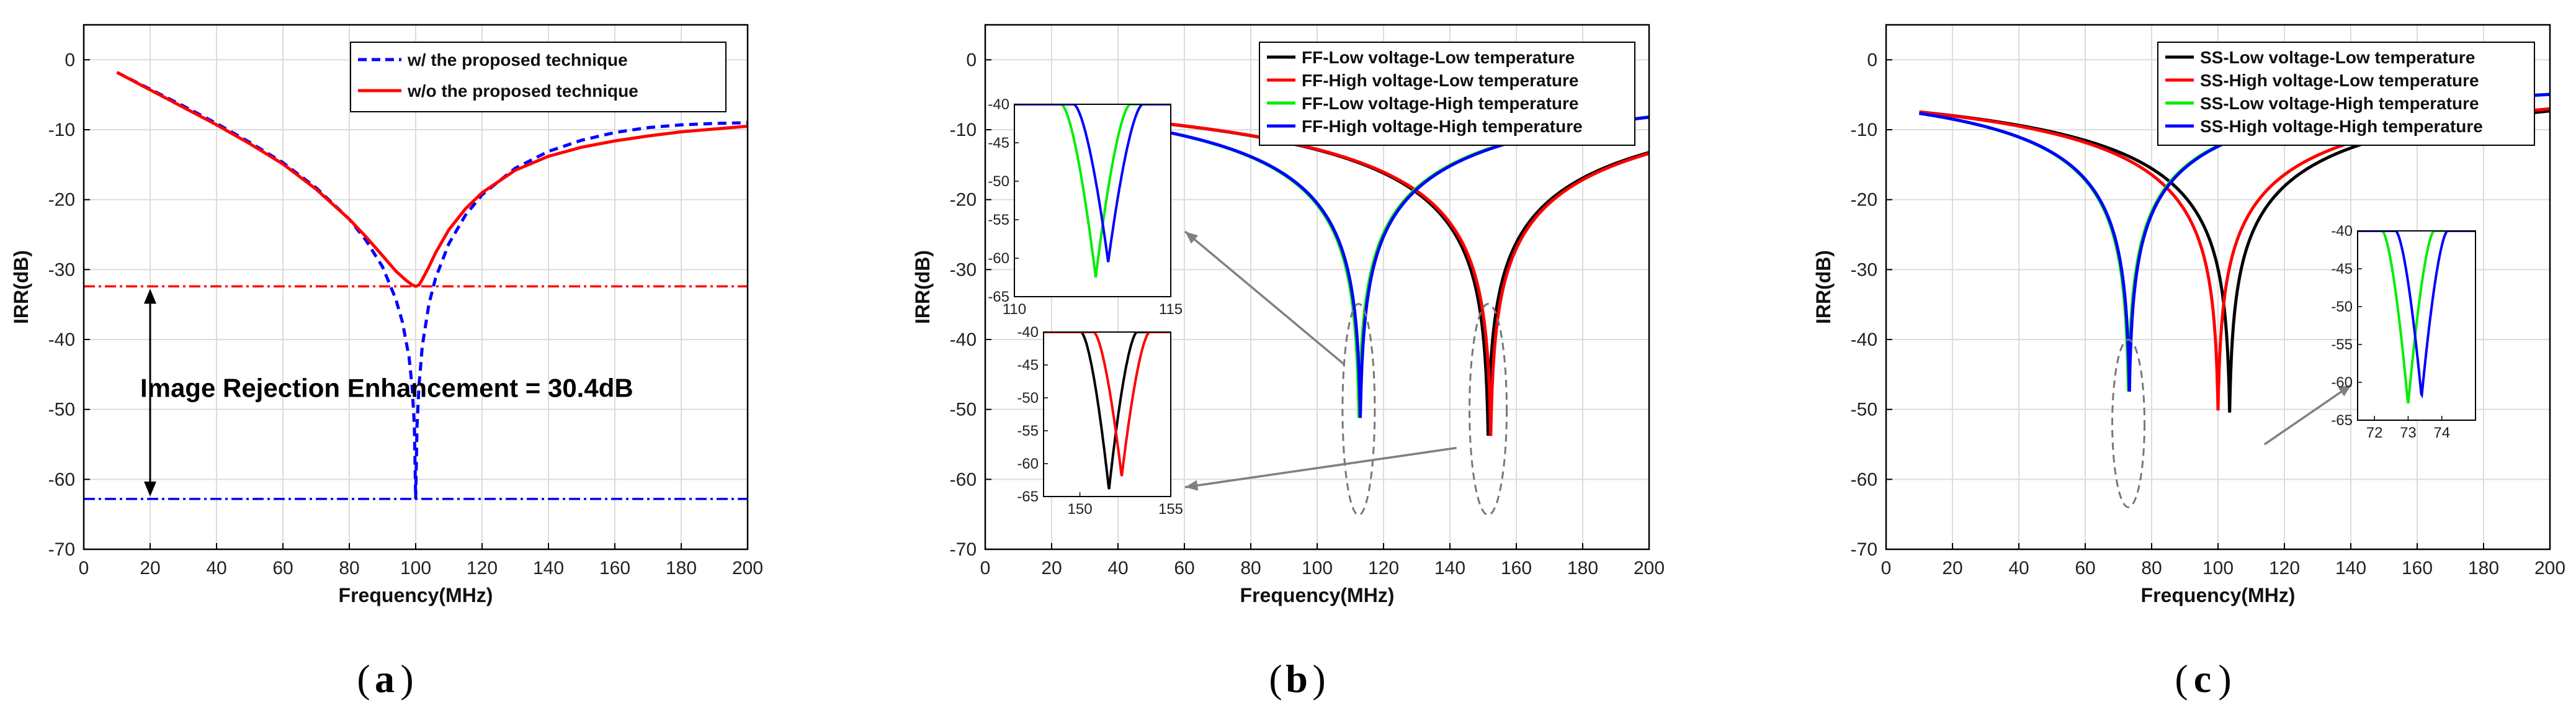 This screenshot has width=2576, height=715. I want to click on inset-x-tick-label: 150, so click(1080, 509).